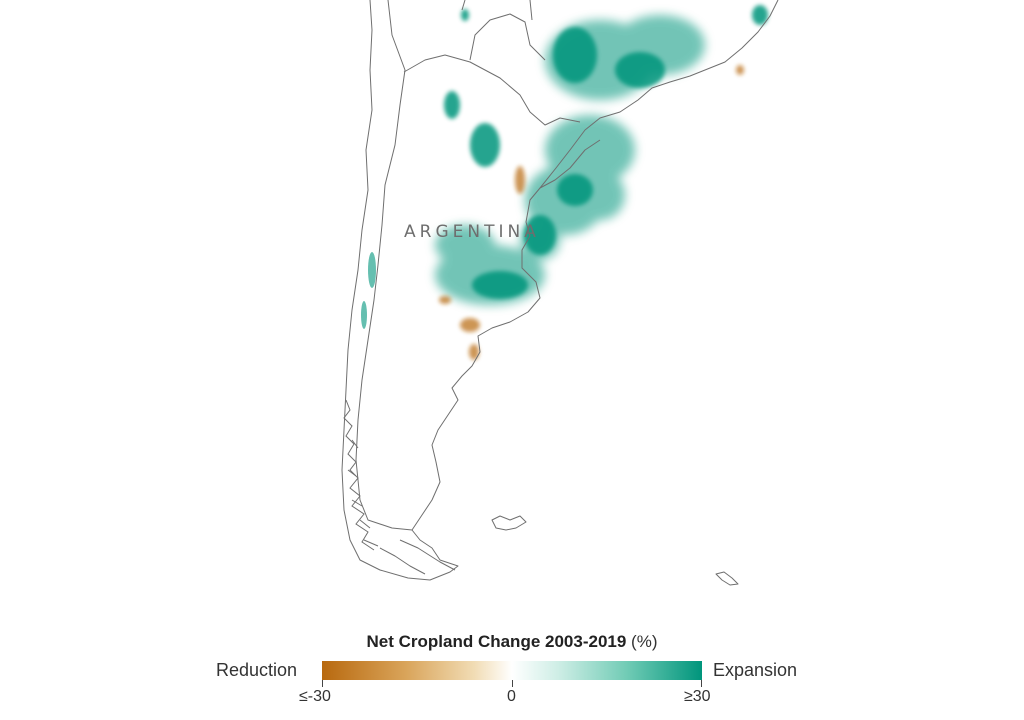 The height and width of the screenshot is (720, 1024). I want to click on legend-tick-label-min: ≤-30, so click(315, 696).